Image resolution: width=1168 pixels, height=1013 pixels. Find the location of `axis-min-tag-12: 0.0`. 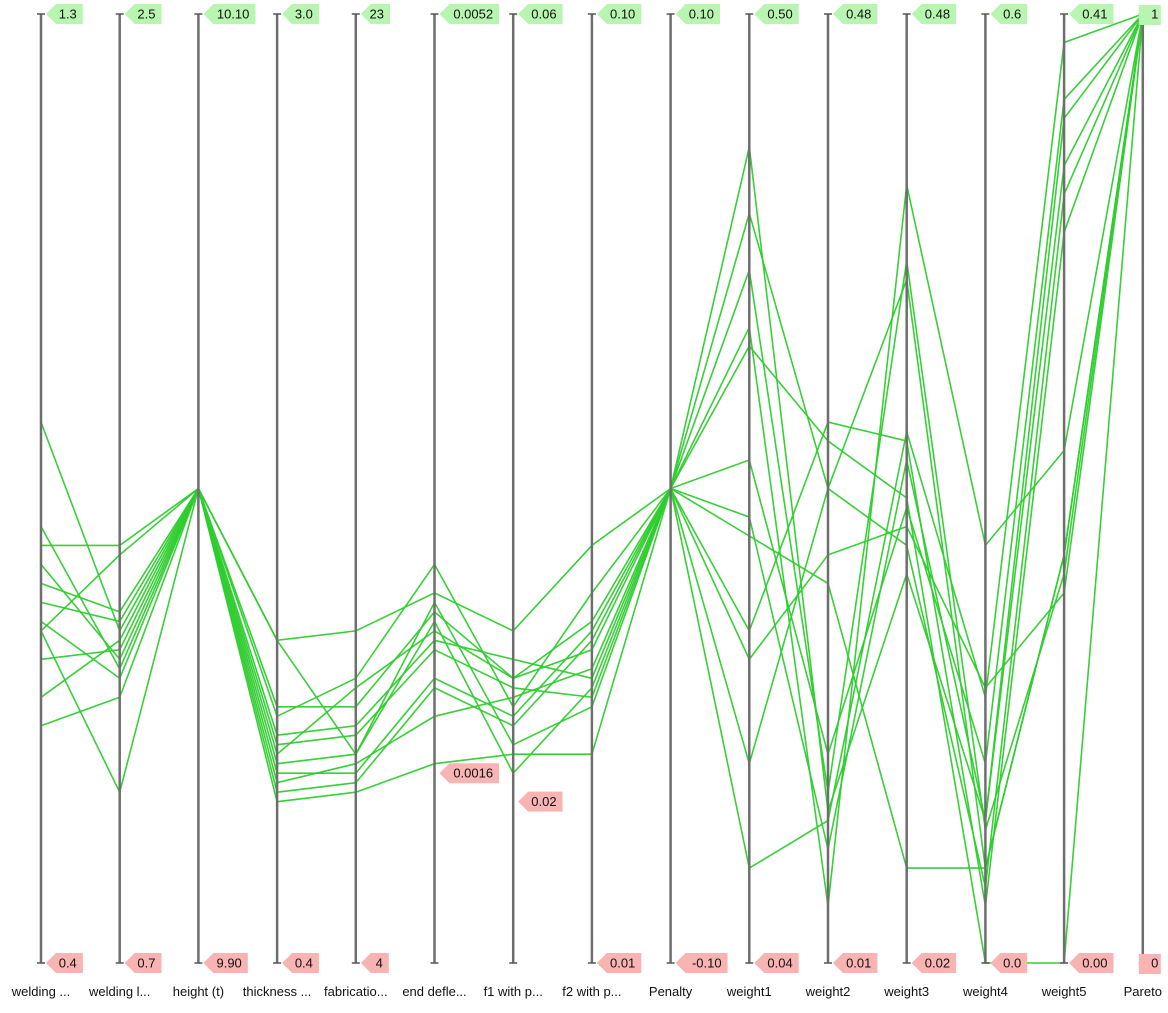

axis-min-tag-12: 0.0 is located at coordinates (1009, 963).